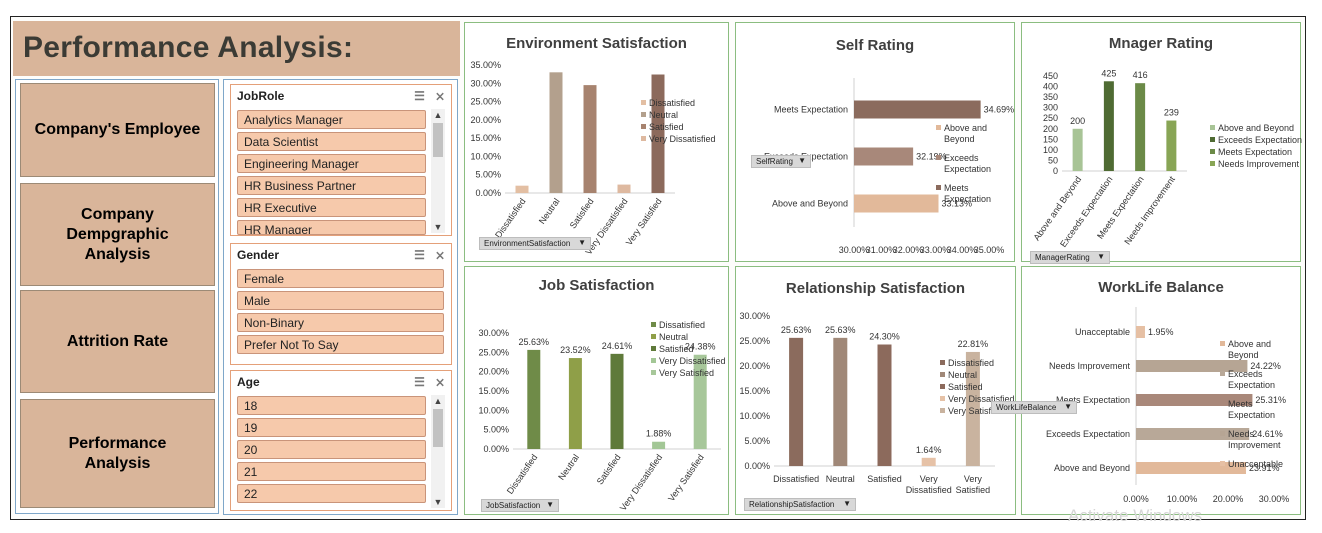  I want to click on legend-label: Satisfied, so click(666, 127).